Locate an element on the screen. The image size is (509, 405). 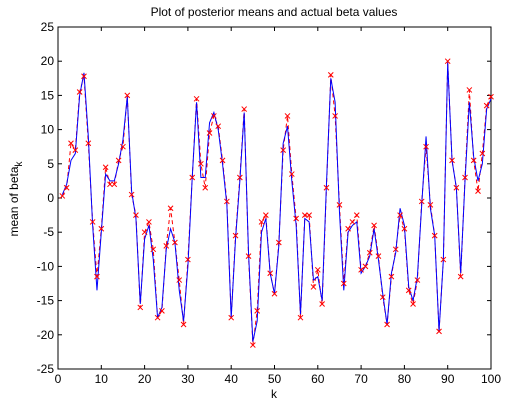
y-tick-label: 10 is located at coordinates (48, 130).